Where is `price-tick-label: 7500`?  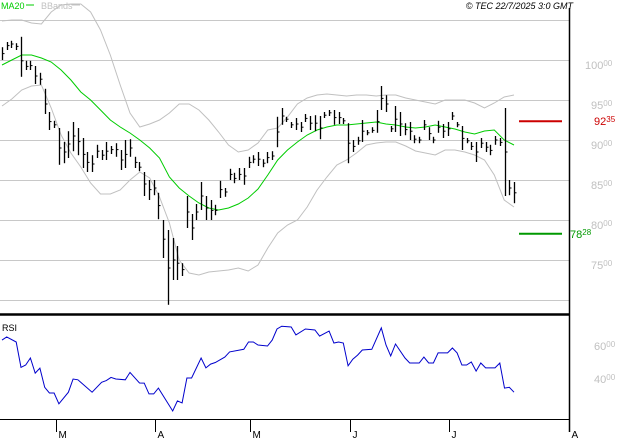
price-tick-label: 7500 is located at coordinates (602, 265).